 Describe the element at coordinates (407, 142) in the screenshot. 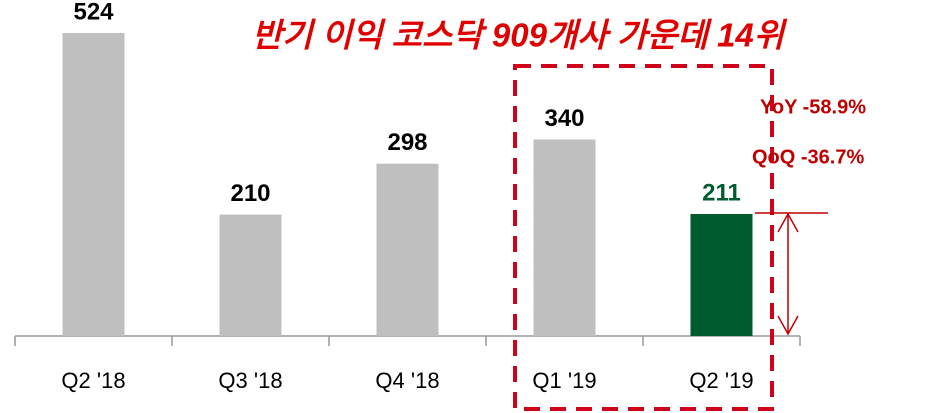

I see `value-label: 298` at that location.